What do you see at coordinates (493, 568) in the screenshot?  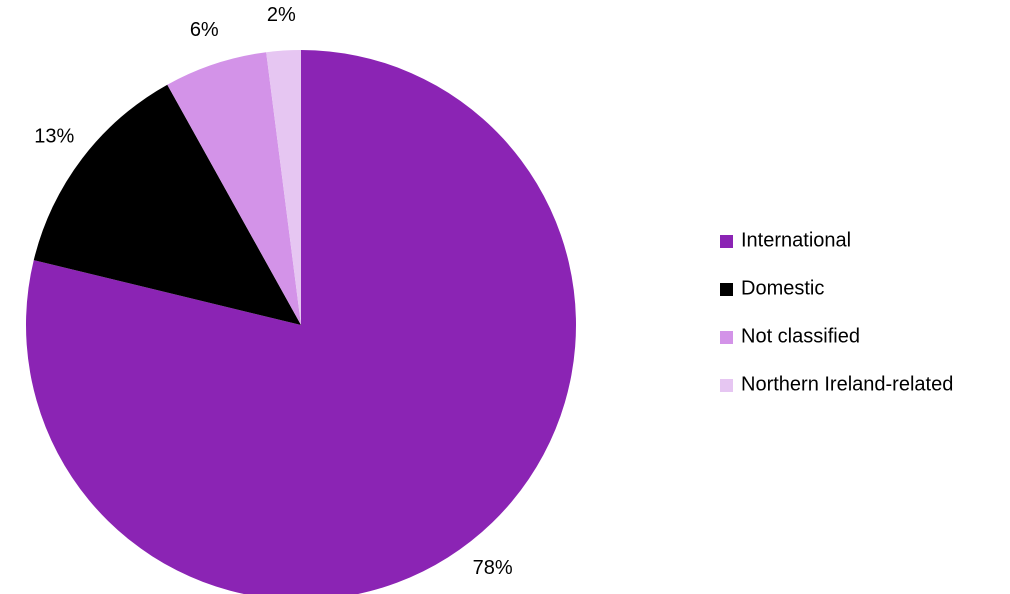 I see `data-label: 78%` at bounding box center [493, 568].